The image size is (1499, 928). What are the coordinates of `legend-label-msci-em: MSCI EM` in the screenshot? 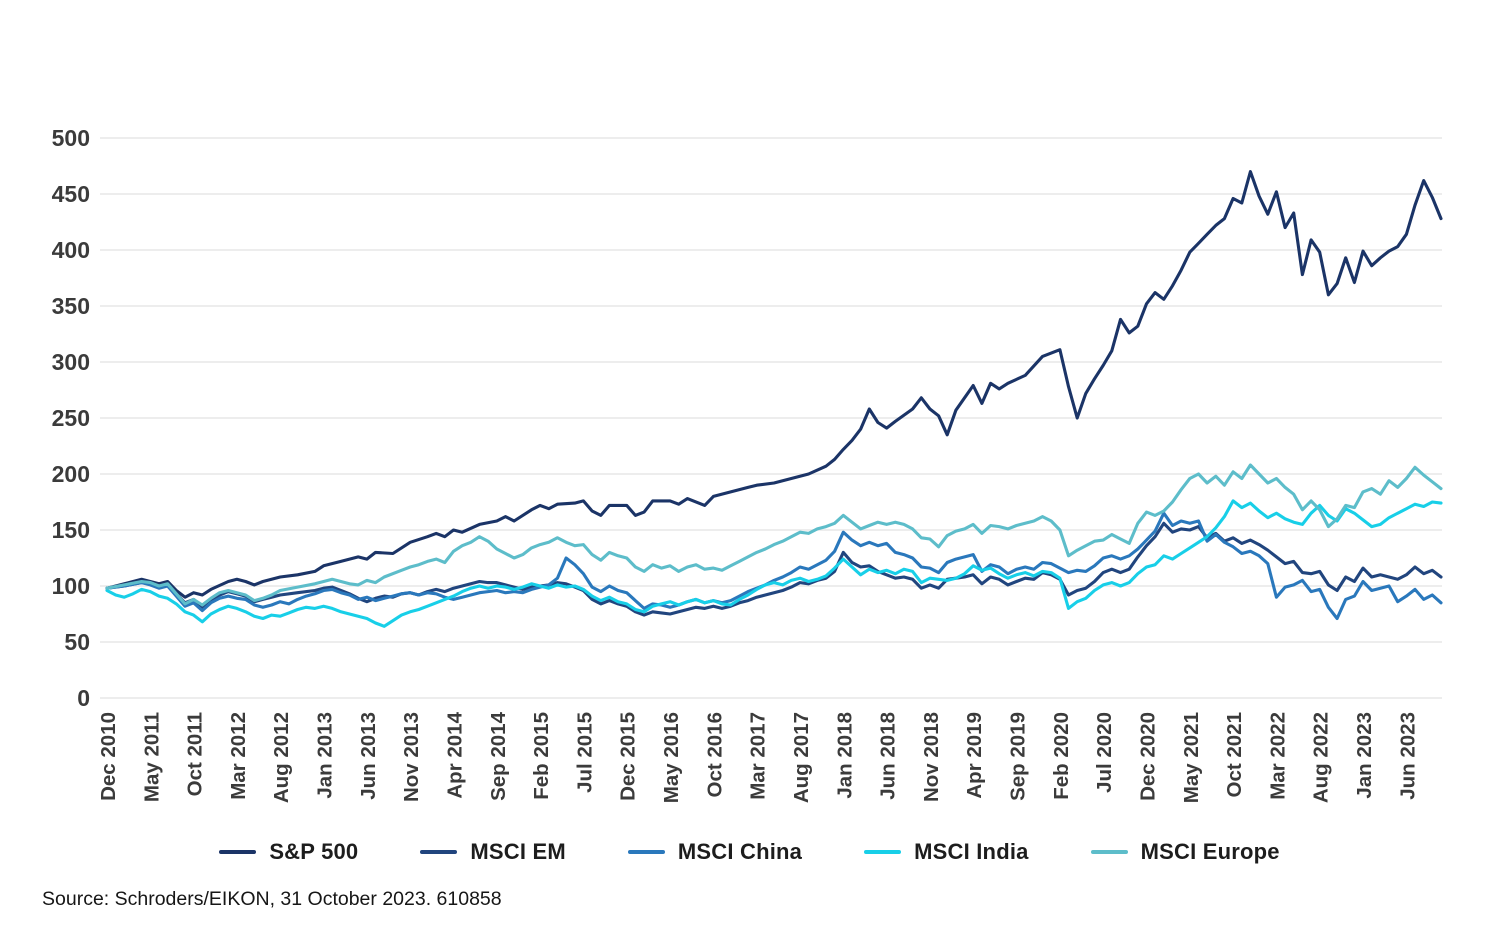 It's located at (518, 851).